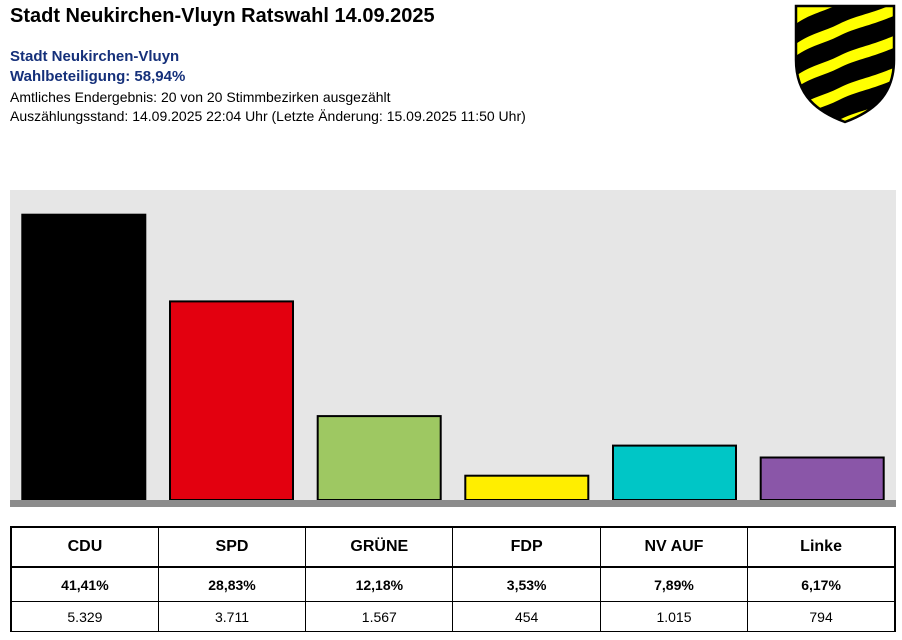  Describe the element at coordinates (527, 488) in the screenshot. I see `bar-fdp` at that location.